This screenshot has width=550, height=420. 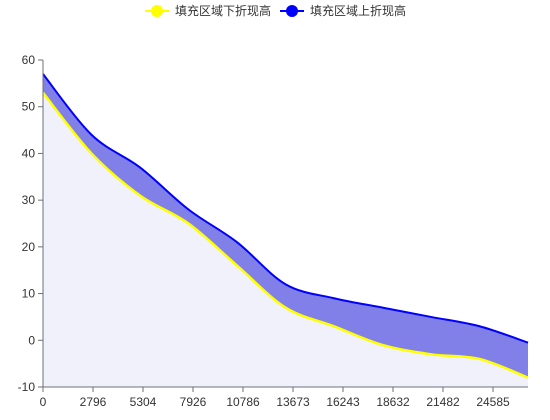 I want to click on y-tick-label: 30, so click(x=29, y=200).